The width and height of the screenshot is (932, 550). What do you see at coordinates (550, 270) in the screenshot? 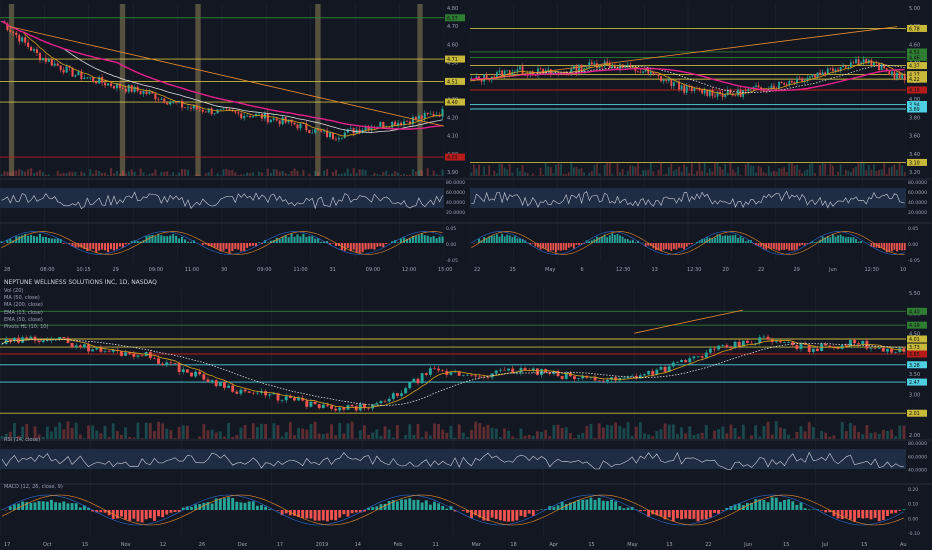
I see `x-axis-label: May` at bounding box center [550, 270].